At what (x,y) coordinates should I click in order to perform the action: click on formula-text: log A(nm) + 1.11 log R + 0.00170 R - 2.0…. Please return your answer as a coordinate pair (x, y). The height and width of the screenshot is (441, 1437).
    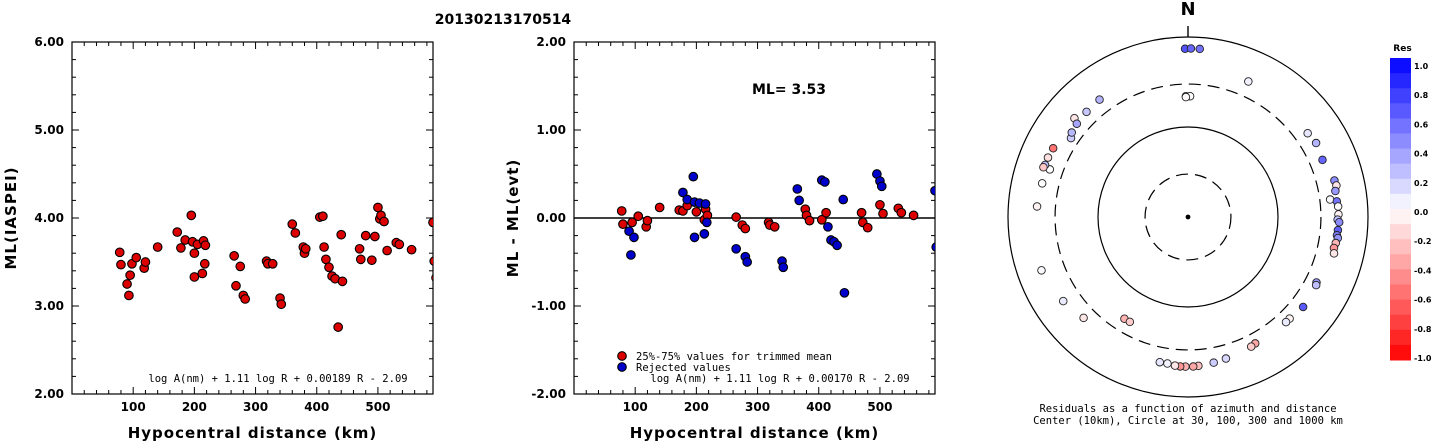
    Looking at the image, I should click on (779, 379).